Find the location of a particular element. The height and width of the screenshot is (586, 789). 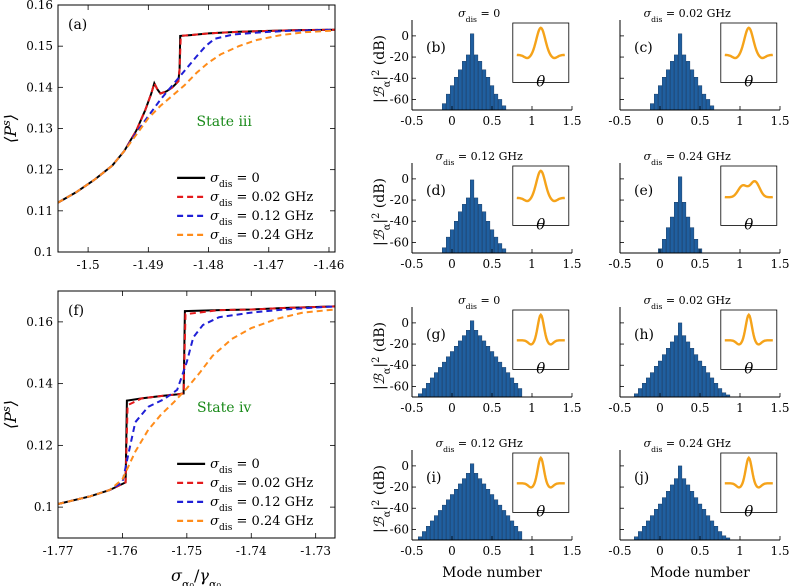

state-annotation: State iv is located at coordinates (224, 408).